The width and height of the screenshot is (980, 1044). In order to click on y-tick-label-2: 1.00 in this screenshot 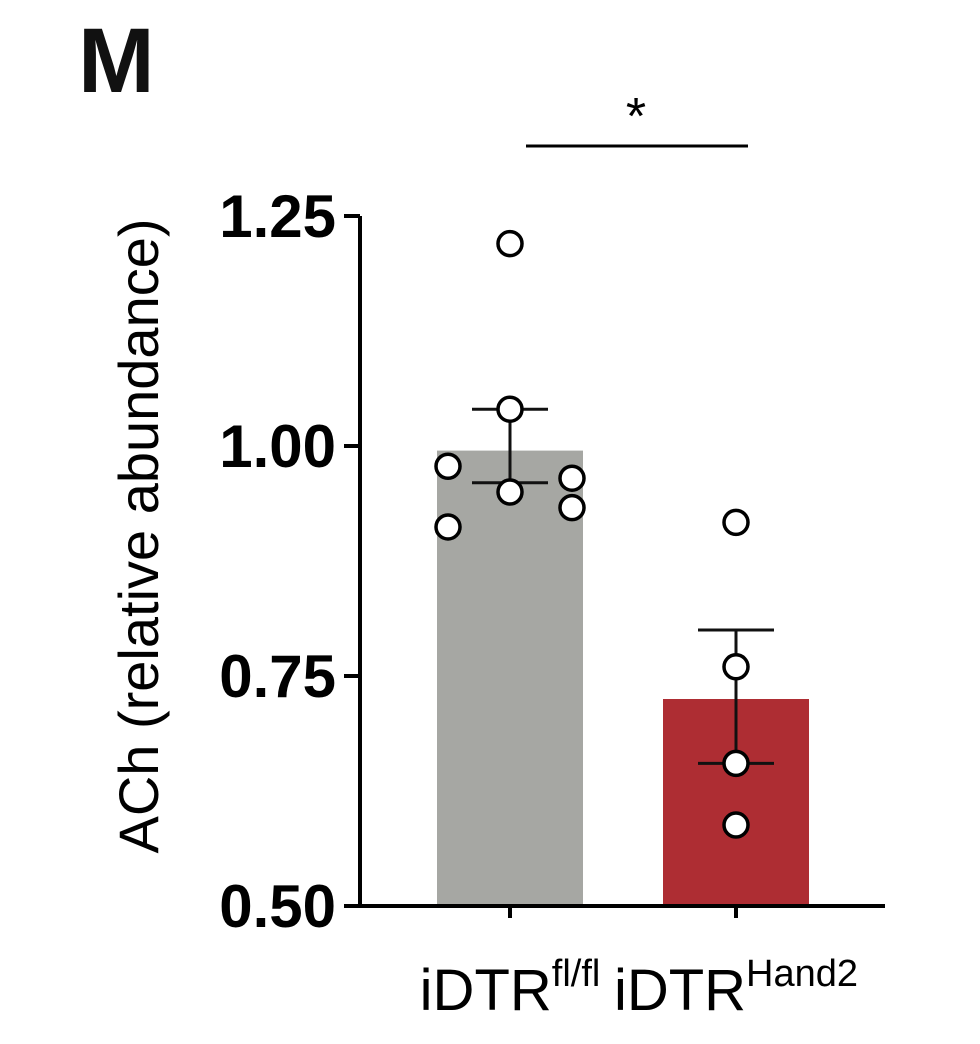, I will do `click(277, 446)`.